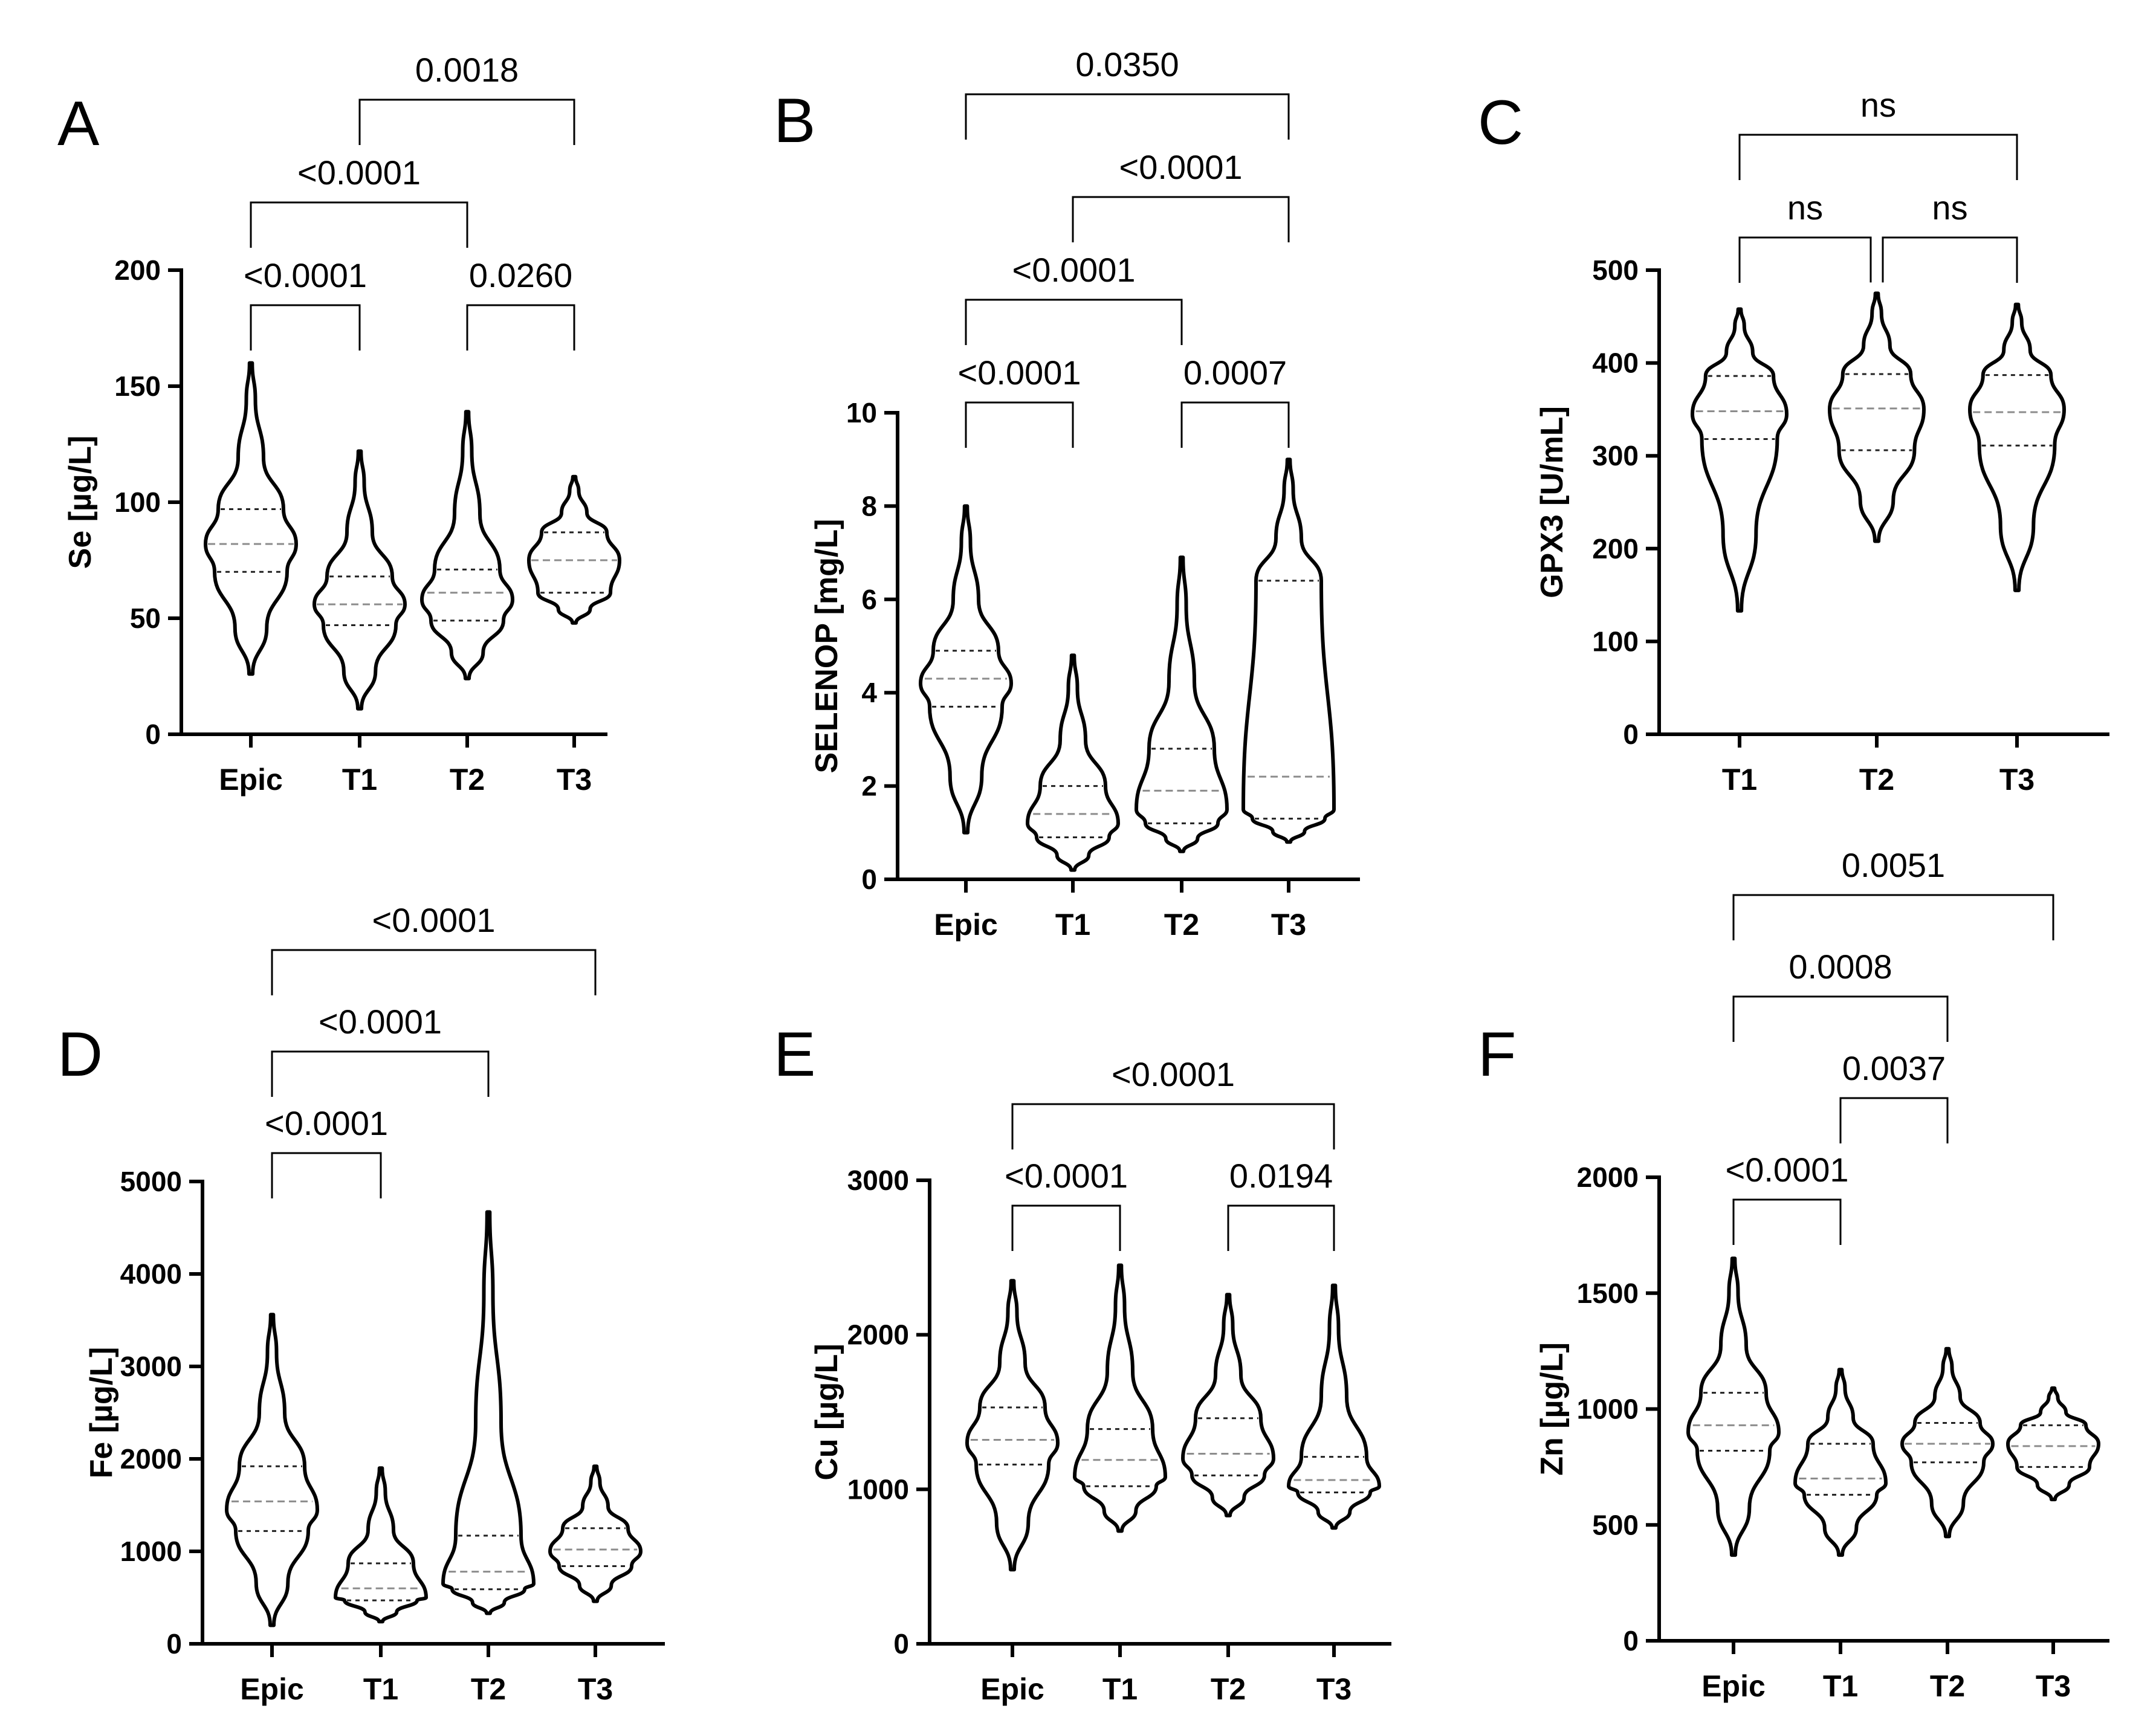  Describe the element at coordinates (1793, 441) in the screenshot. I see `panel-C: C 0 100 200 300 400 500 T1 T2 T3 GPX3 [U/mL] ns ns ns` at that location.